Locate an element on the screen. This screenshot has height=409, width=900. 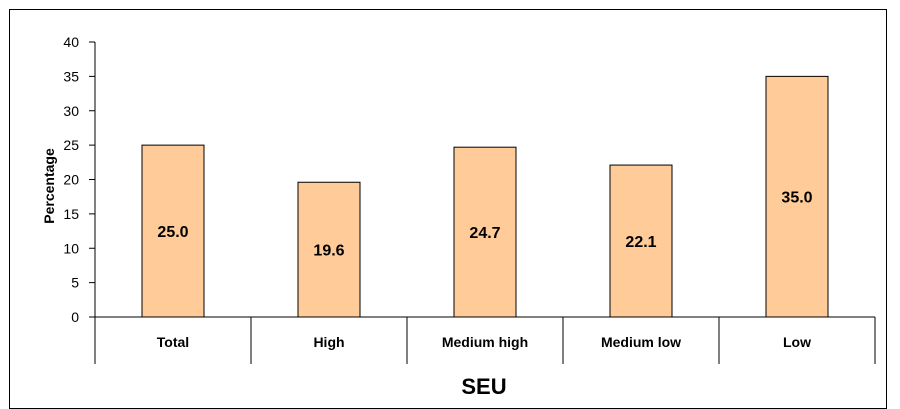
y-tick-label: 5 is located at coordinates (75, 283).